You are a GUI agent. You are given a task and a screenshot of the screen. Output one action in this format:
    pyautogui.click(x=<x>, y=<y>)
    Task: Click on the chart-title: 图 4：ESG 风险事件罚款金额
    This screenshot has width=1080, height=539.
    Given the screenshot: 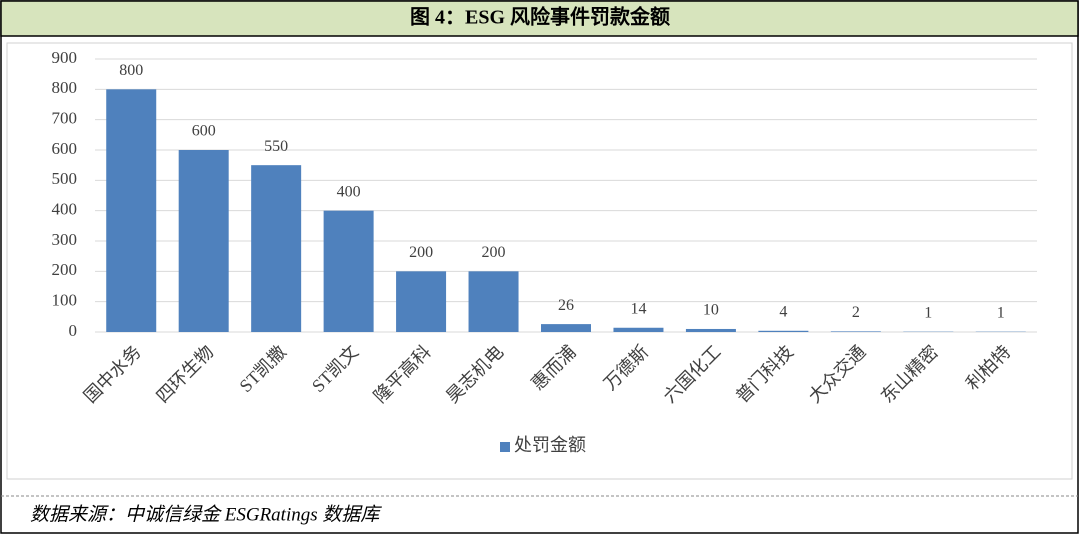 What is the action you would take?
    pyautogui.click(x=540, y=17)
    